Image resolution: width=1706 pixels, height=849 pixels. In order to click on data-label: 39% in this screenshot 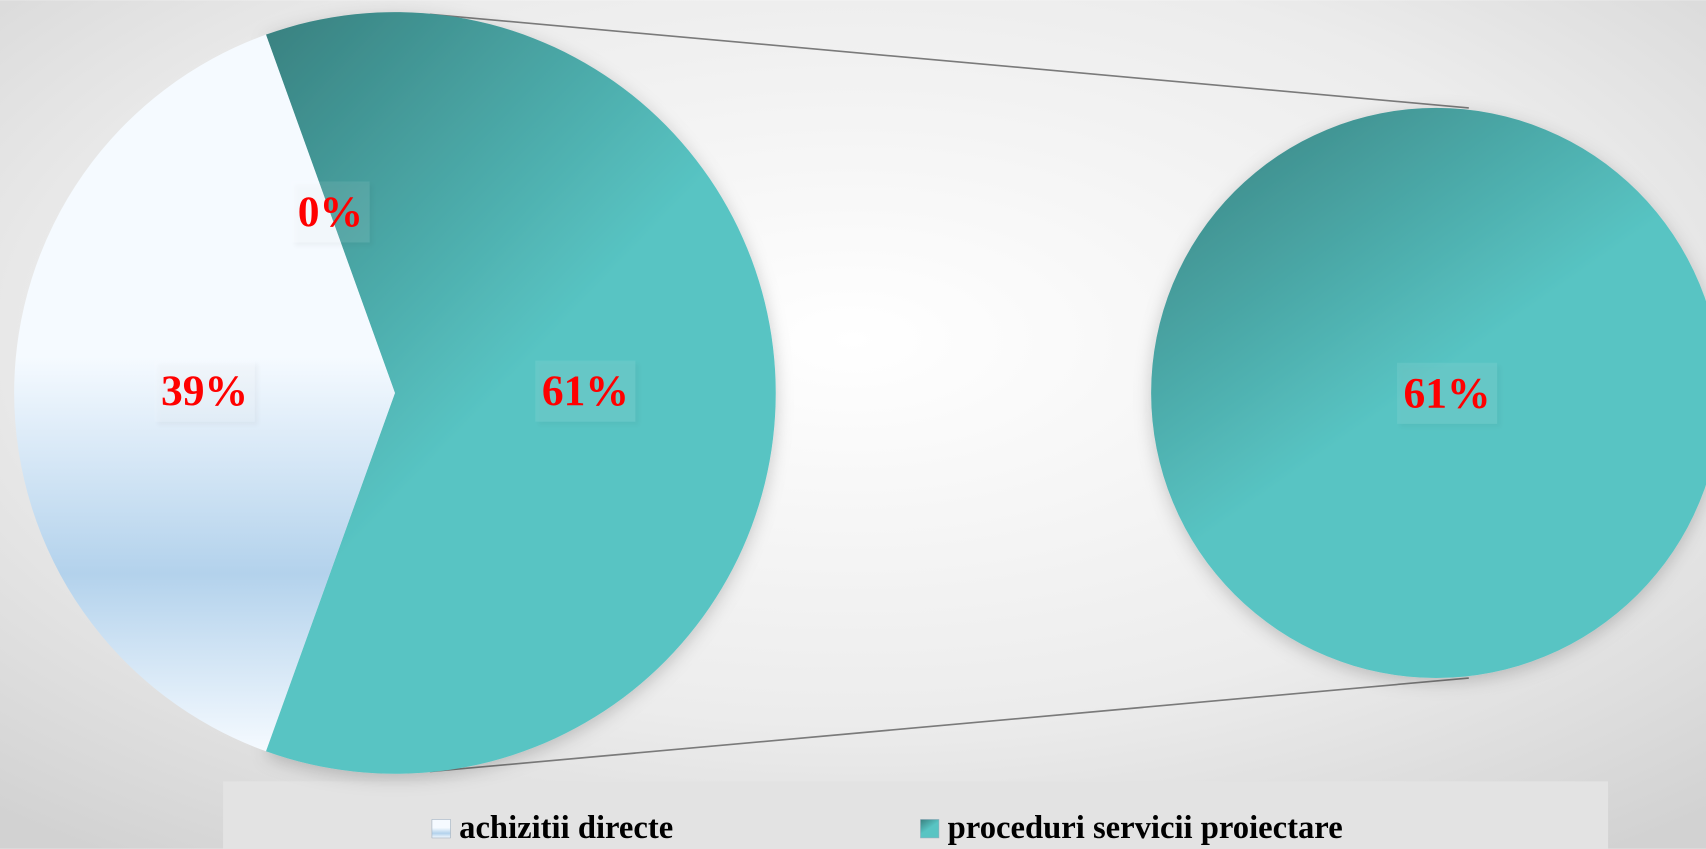, I will do `click(204, 391)`.